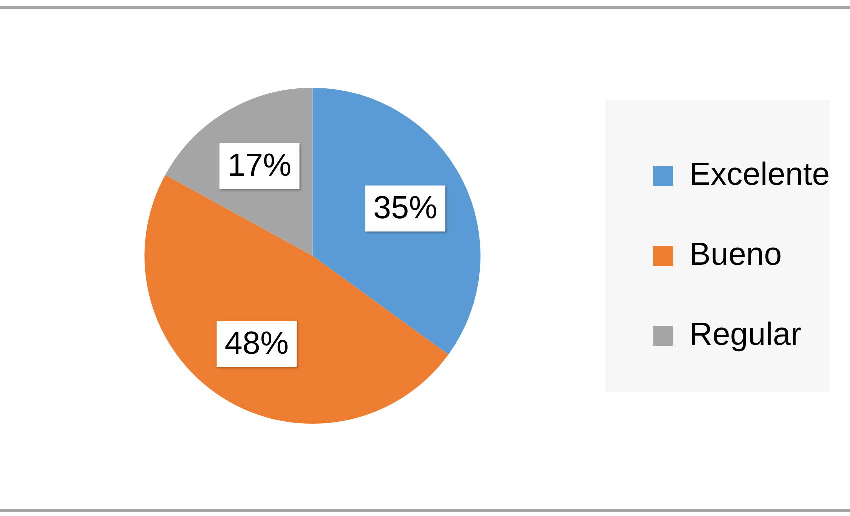  I want to click on data-label: 48%, so click(256, 342).